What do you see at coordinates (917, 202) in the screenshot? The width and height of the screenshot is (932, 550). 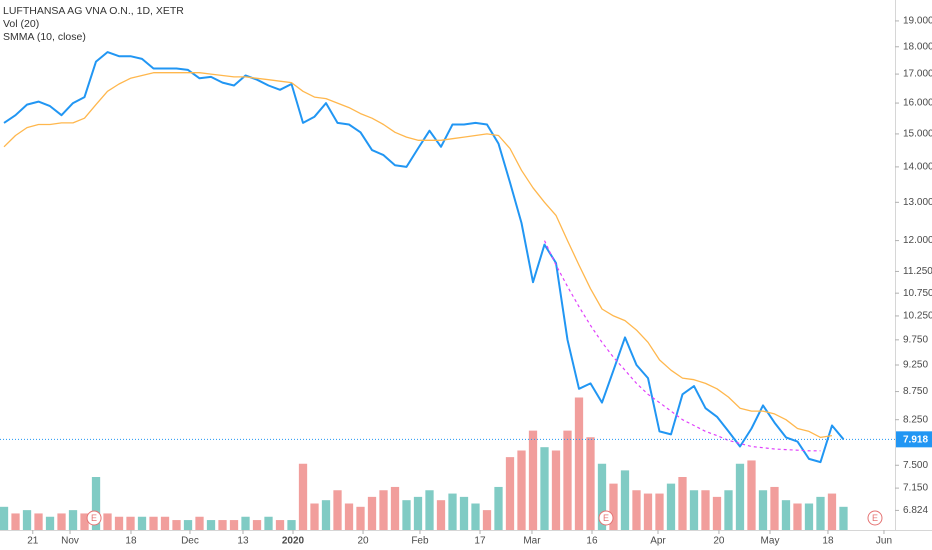 I see `y-tick-label: 13.000` at bounding box center [917, 202].